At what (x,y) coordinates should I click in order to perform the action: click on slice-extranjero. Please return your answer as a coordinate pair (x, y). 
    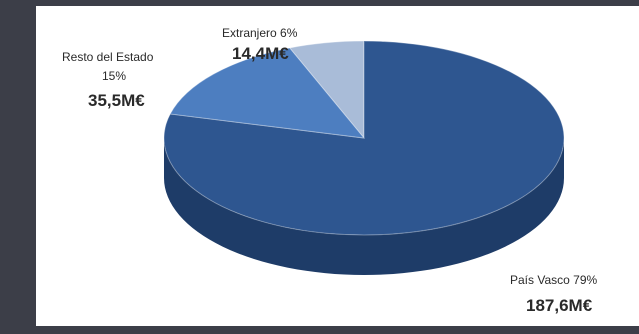
    Looking at the image, I should click on (326, 90).